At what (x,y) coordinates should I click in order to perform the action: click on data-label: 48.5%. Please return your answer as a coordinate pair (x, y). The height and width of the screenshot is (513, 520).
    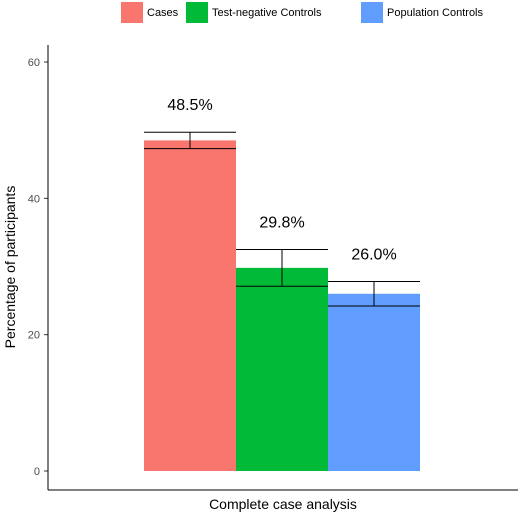
    Looking at the image, I should click on (189, 105).